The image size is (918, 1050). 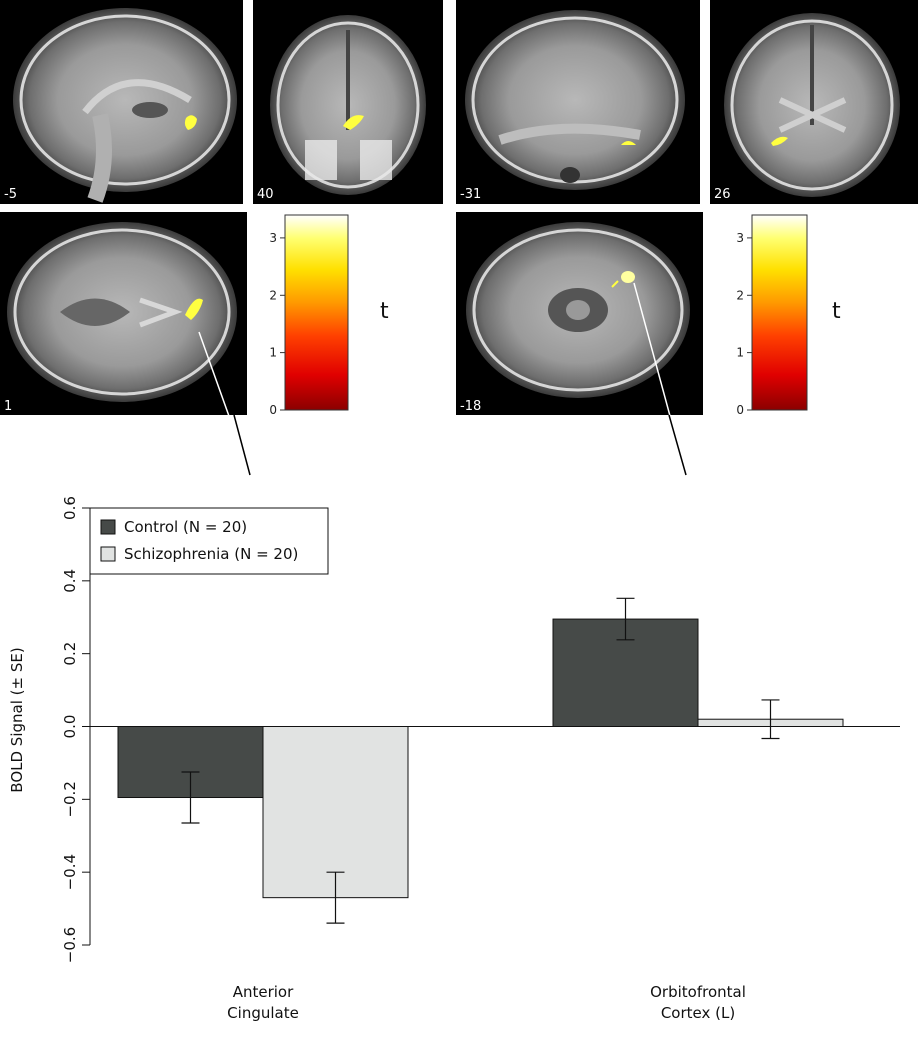 What do you see at coordinates (788, 315) in the screenshot?
I see `colorbar-2: 0 1 2 3 t` at bounding box center [788, 315].